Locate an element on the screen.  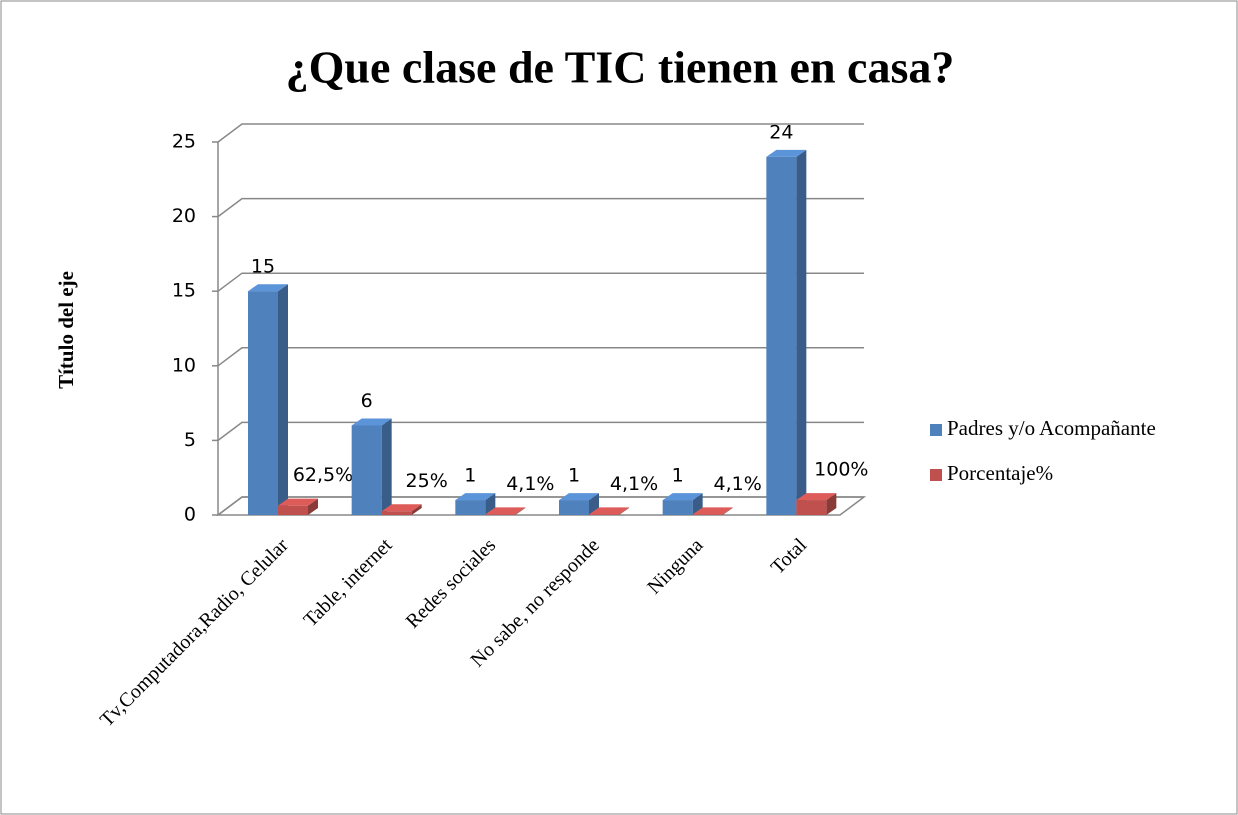
data-label: 15 is located at coordinates (263, 267).